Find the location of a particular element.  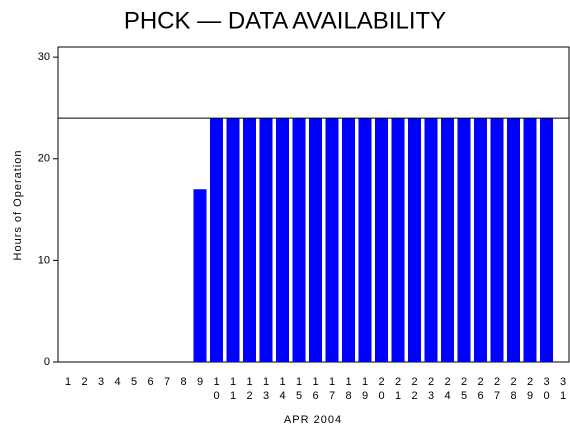

y-tick-label: 10 is located at coordinates (44, 260).